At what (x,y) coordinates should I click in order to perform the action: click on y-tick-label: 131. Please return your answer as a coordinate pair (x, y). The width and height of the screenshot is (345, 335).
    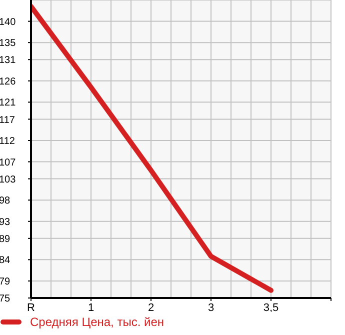
    Looking at the image, I should click on (8, 60).